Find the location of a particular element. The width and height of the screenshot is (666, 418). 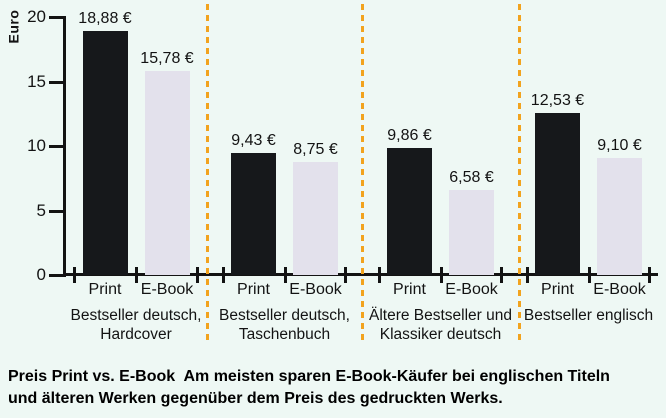

bar-value-label: 9,43 € is located at coordinates (253, 141).